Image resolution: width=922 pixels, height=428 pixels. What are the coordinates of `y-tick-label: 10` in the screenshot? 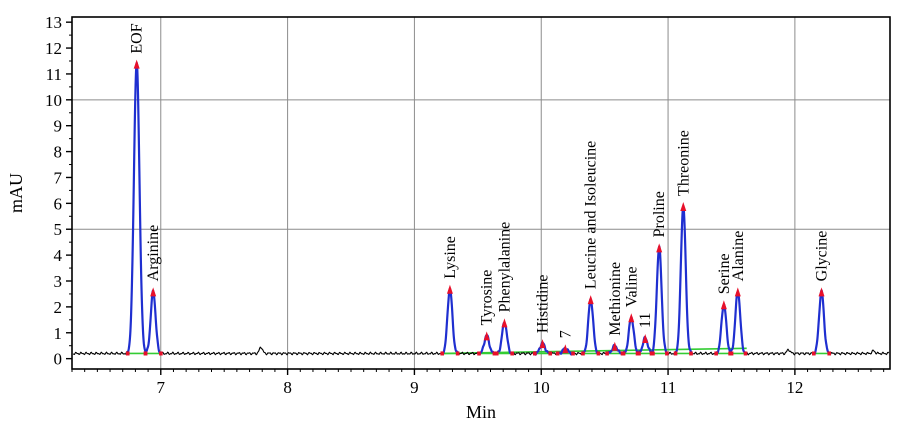 It's located at (53, 100).